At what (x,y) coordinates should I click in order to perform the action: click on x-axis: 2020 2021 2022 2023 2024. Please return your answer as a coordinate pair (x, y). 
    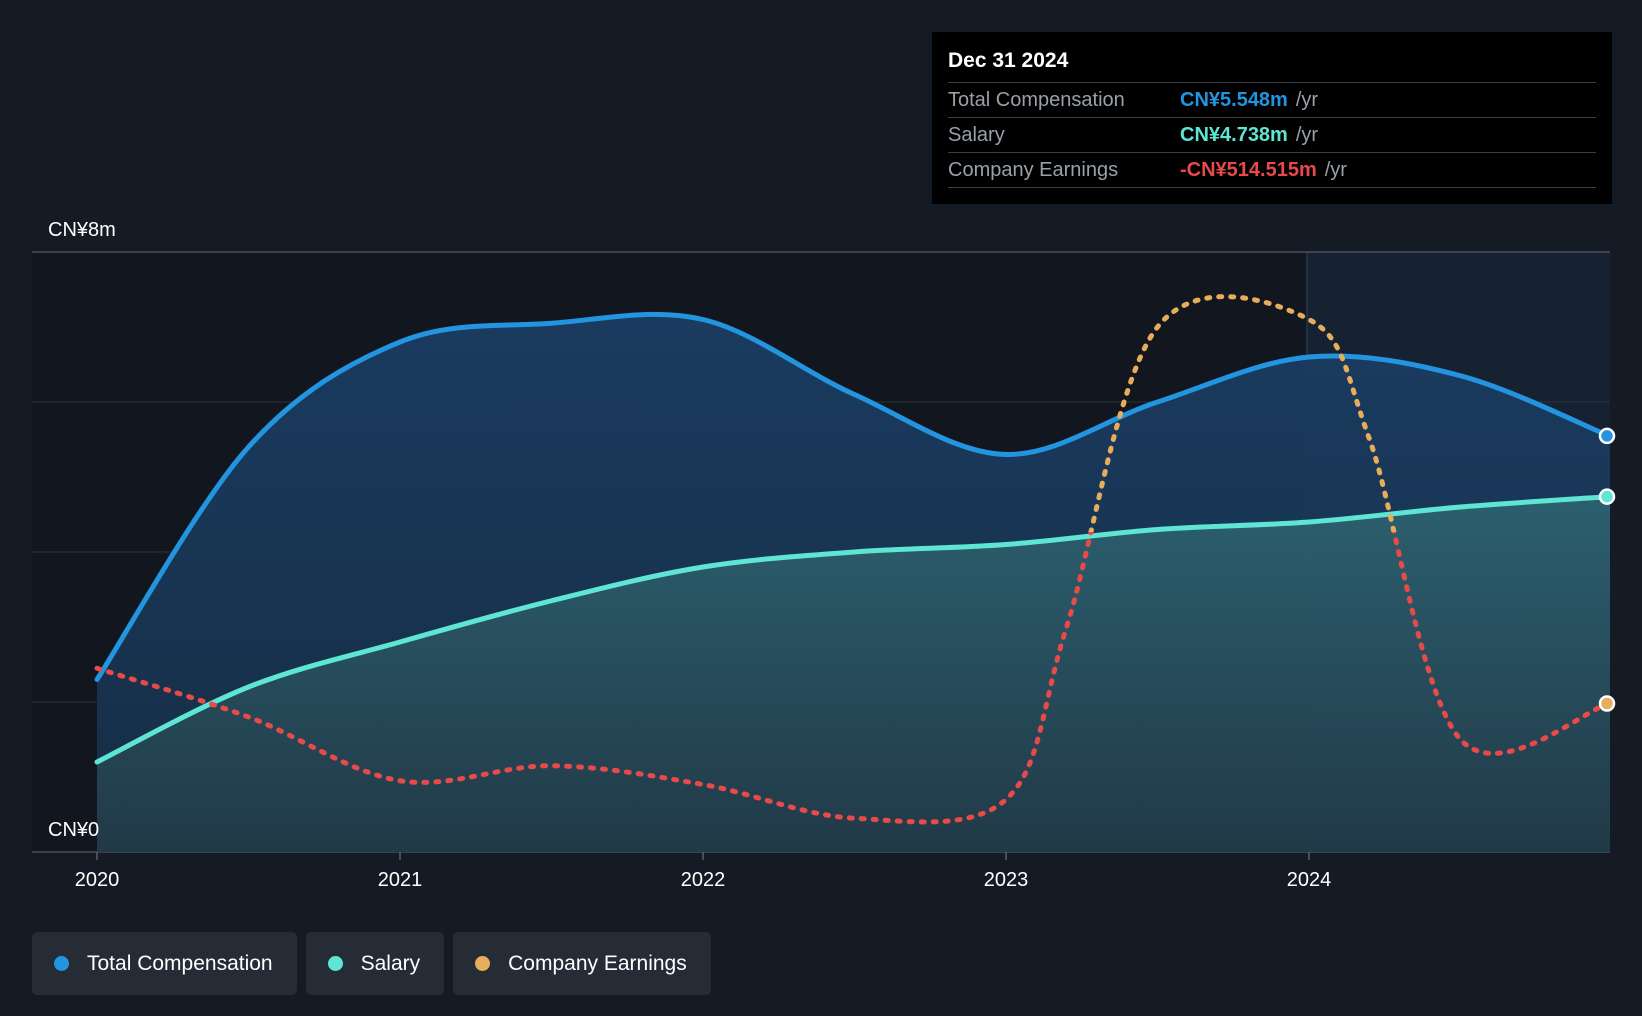
    Looking at the image, I should click on (703, 871).